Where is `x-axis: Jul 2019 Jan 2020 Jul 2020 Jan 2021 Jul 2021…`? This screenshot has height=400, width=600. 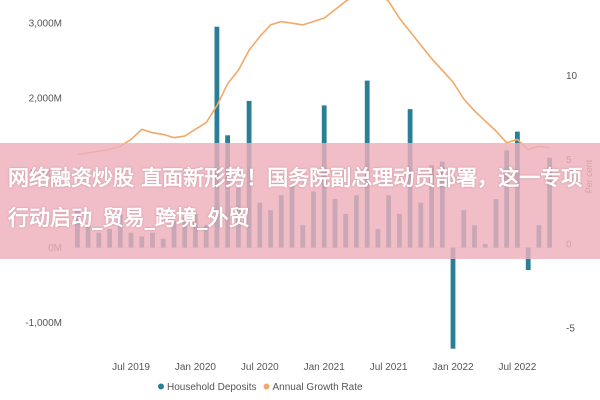
x-axis: Jul 2019 Jan 2020 Jul 2020 Jan 2021 Jul 2021… is located at coordinates (324, 367).